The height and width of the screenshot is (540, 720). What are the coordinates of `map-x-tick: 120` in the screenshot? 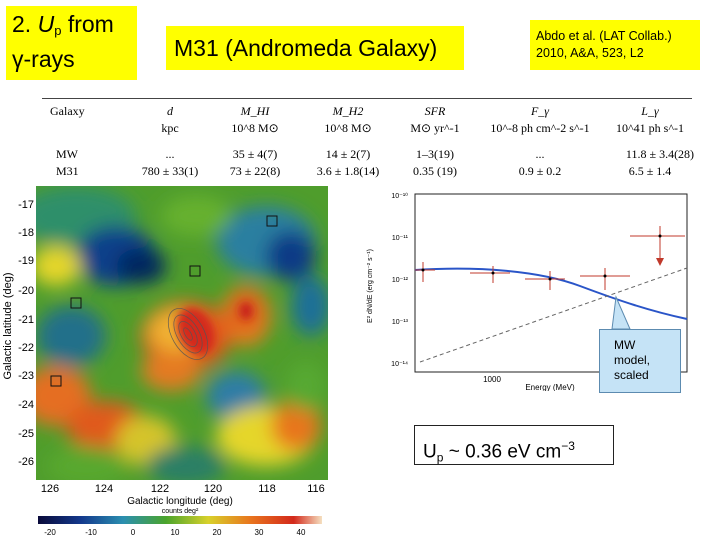 It's located at (213, 489).